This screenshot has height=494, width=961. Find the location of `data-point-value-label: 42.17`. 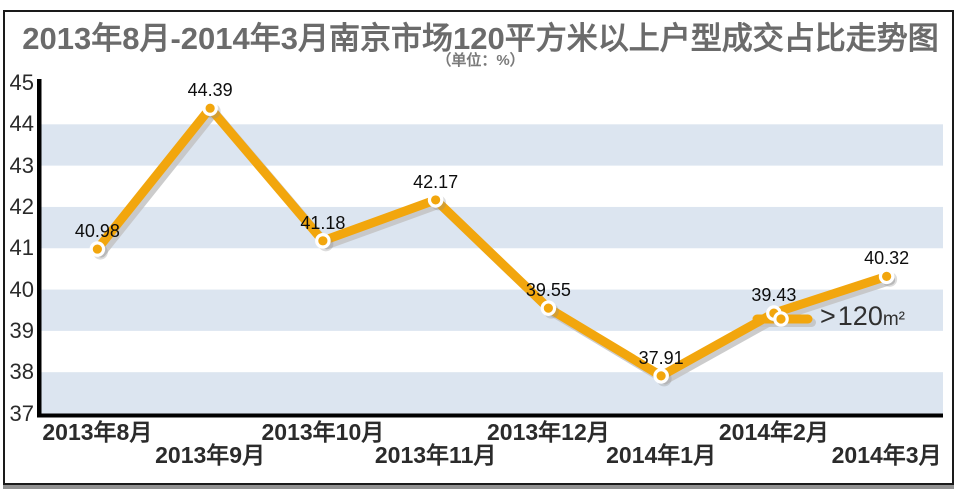

data-point-value-label: 42.17 is located at coordinates (436, 181).